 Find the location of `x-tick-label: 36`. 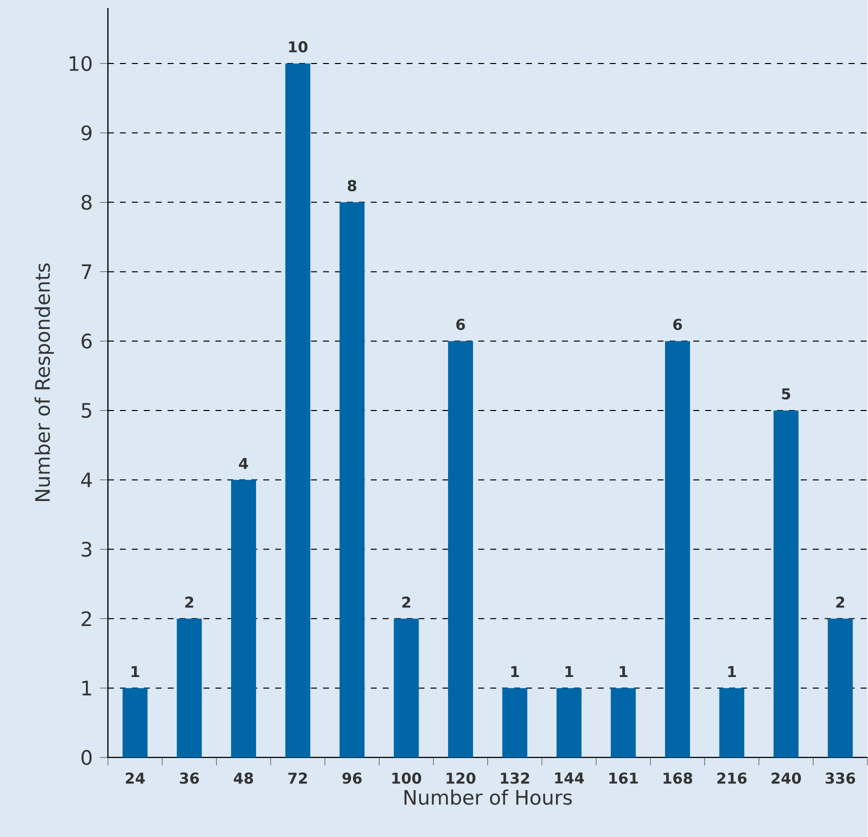

x-tick-label: 36 is located at coordinates (189, 778).